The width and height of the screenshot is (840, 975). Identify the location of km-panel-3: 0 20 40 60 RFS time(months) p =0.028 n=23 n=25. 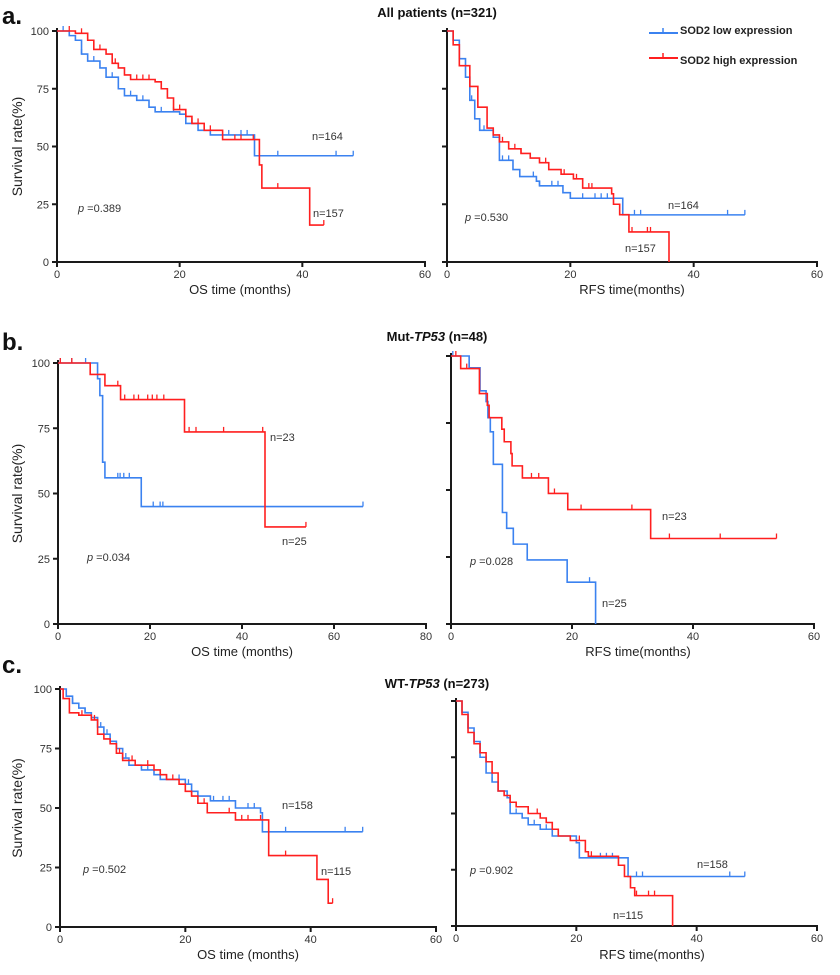
(633, 505).